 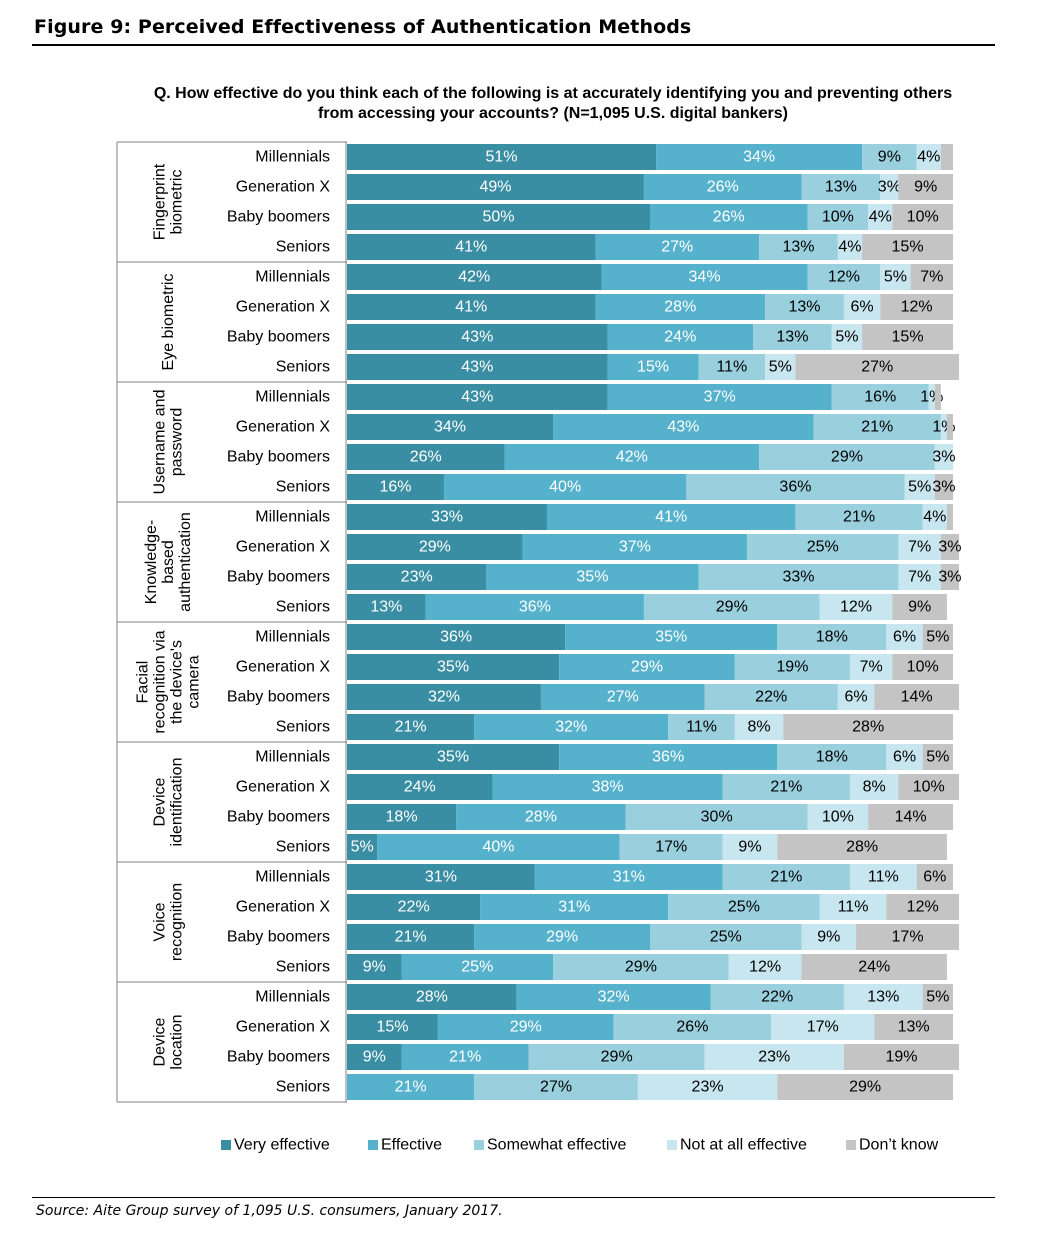 I want to click on data-label: 35%, so click(x=671, y=637).